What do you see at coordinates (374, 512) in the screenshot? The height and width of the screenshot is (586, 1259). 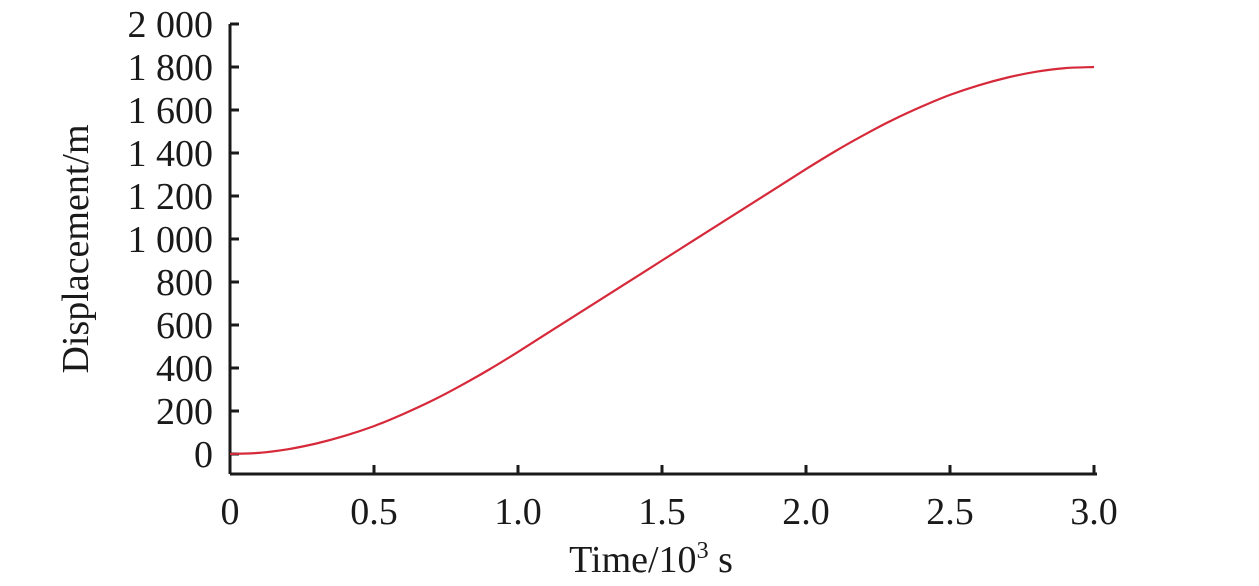 I see `x-tick-label: 0.5` at bounding box center [374, 512].